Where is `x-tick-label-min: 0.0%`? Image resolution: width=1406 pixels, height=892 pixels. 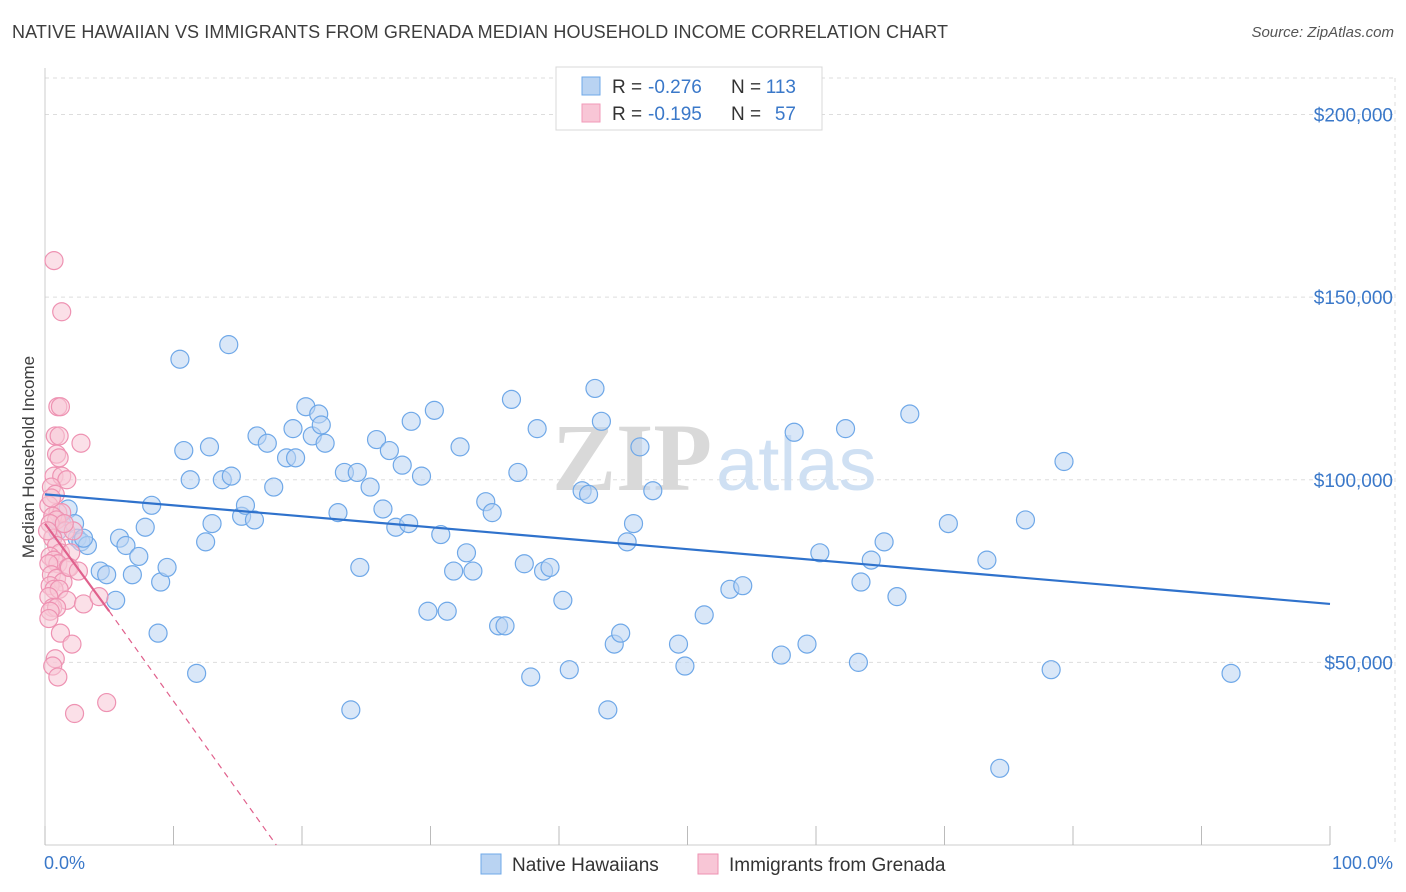 x-tick-label-min: 0.0% is located at coordinates (64, 863).